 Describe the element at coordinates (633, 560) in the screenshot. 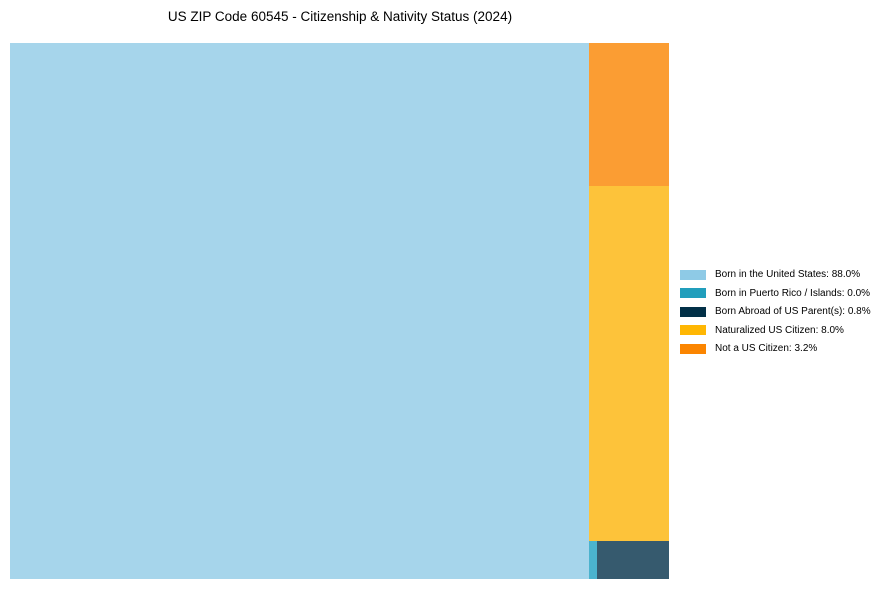

I see `tile-born-abroad-us-parents` at that location.